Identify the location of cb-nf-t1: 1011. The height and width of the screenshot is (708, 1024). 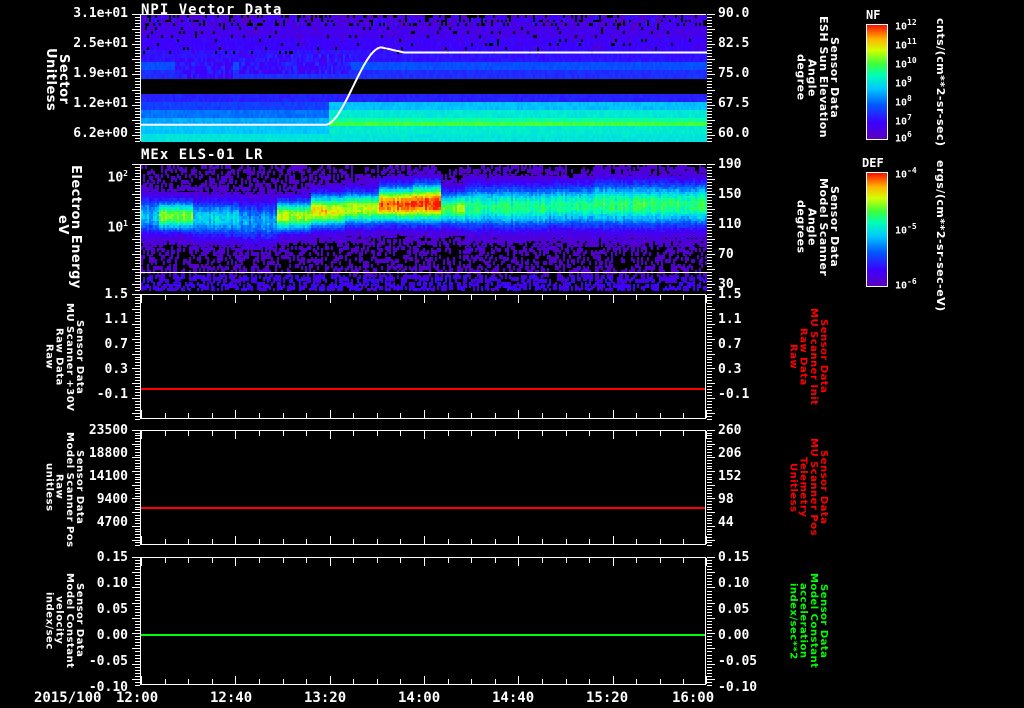
(906, 44).